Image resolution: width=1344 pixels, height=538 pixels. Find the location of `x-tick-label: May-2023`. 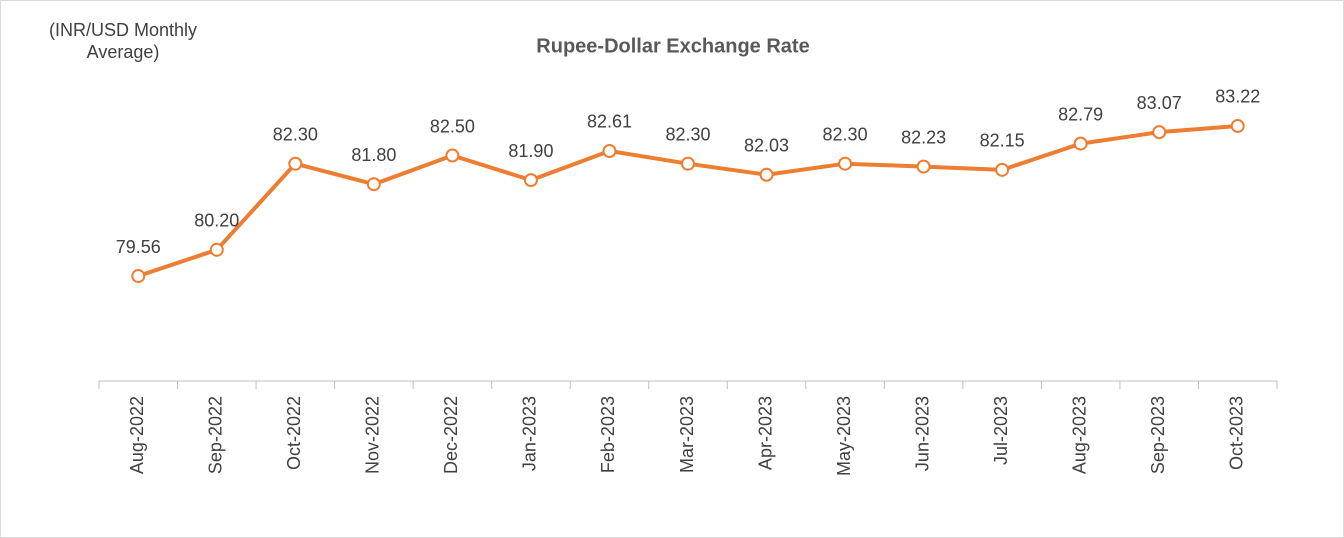

x-tick-label: May-2023 is located at coordinates (844, 436).